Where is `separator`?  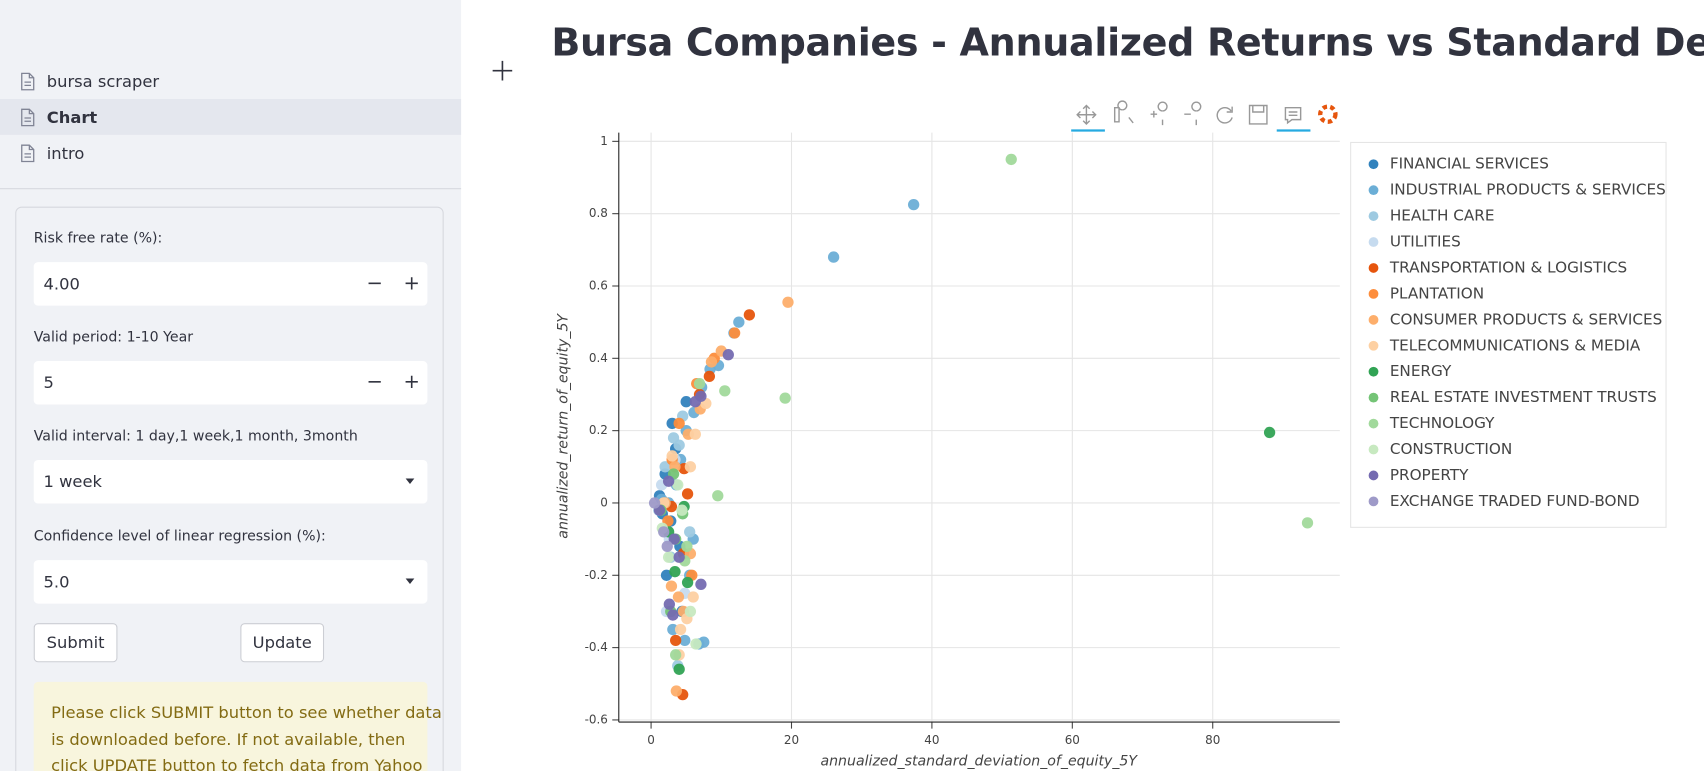 separator is located at coordinates (231, 189).